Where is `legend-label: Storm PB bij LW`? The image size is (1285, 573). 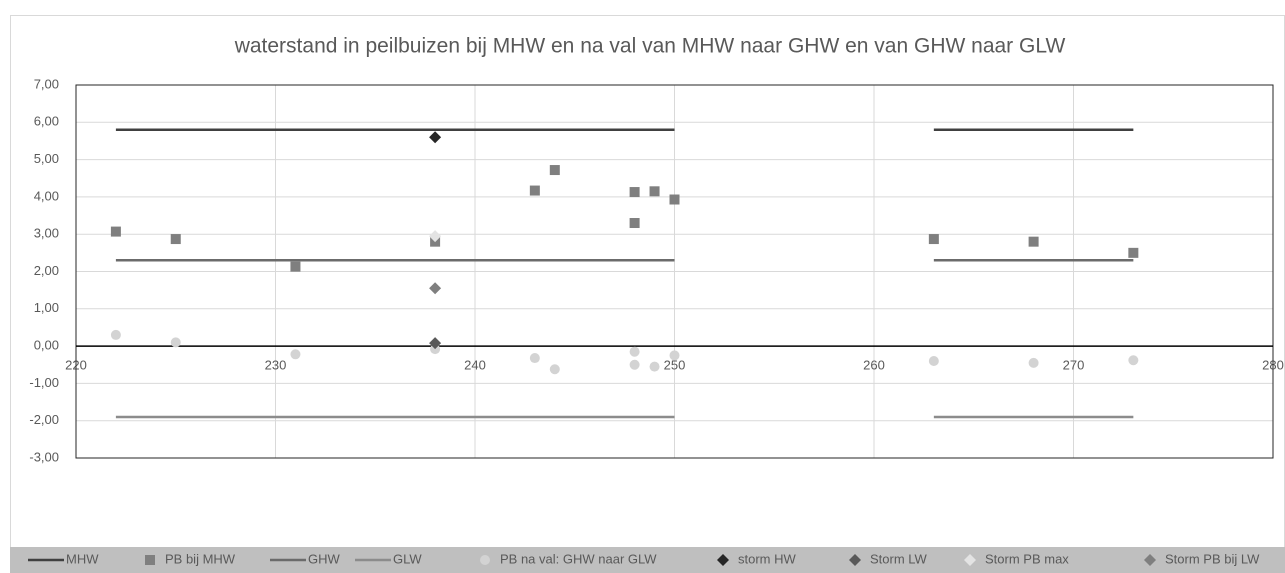
legend-label: Storm PB bij LW is located at coordinates (1212, 558).